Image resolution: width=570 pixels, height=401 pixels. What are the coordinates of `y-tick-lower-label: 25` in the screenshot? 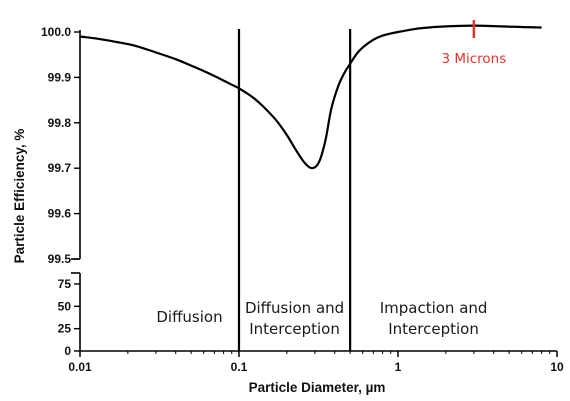 It's located at (65, 329).